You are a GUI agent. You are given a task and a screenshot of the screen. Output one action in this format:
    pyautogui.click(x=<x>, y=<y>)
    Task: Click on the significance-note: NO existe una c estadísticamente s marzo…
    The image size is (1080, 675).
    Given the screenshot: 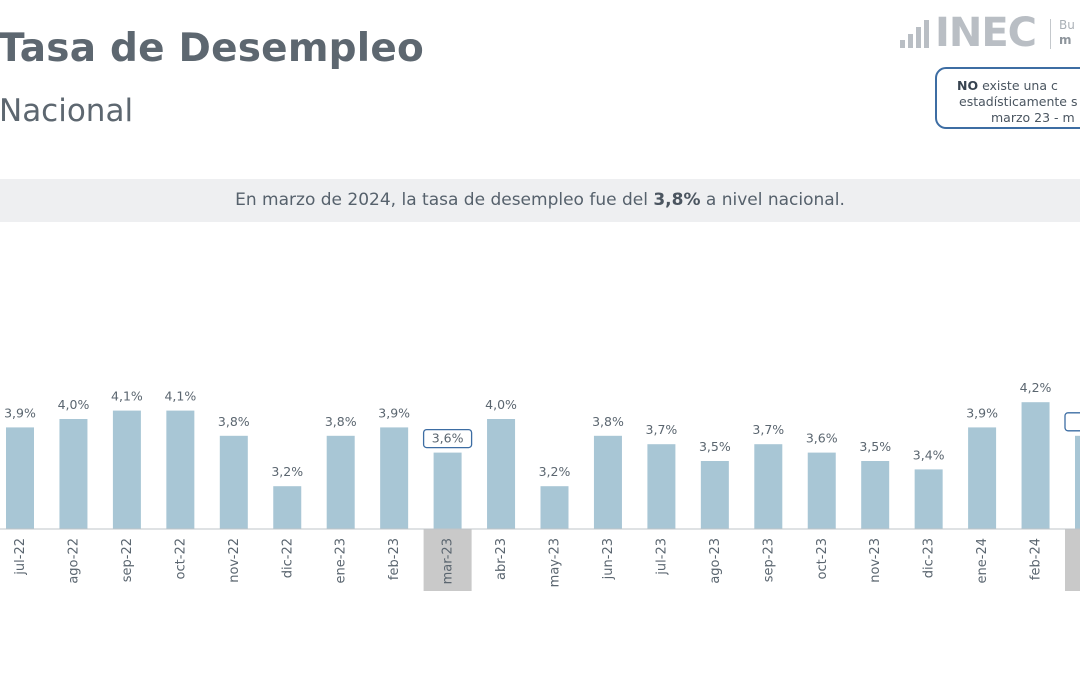 What is the action you would take?
    pyautogui.click(x=1007, y=98)
    